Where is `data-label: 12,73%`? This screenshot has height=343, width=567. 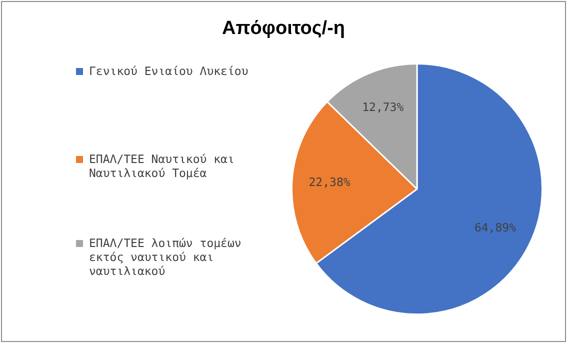
data-label: 12,73% is located at coordinates (383, 107).